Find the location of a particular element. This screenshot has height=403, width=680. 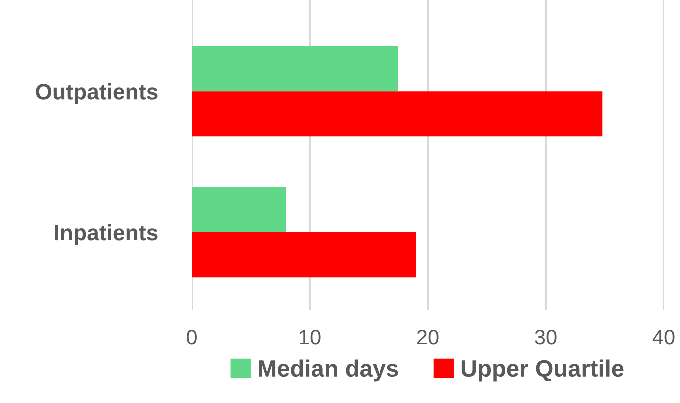

x-tick-label: 20 is located at coordinates (428, 337).